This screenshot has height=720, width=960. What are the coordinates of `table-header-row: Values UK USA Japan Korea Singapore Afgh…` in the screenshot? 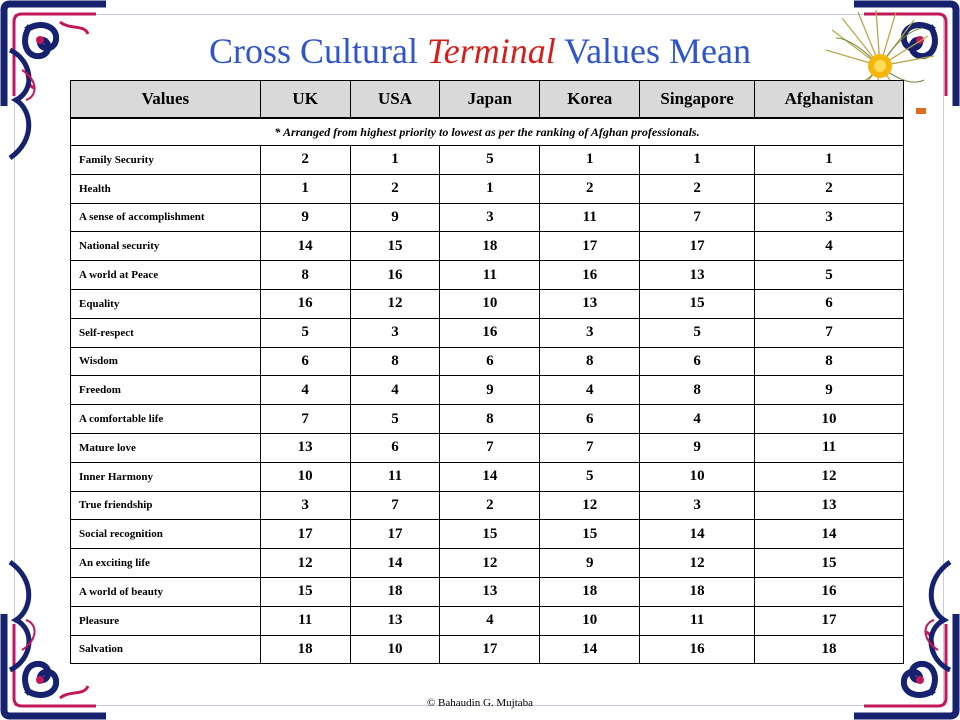 It's located at (487, 99).